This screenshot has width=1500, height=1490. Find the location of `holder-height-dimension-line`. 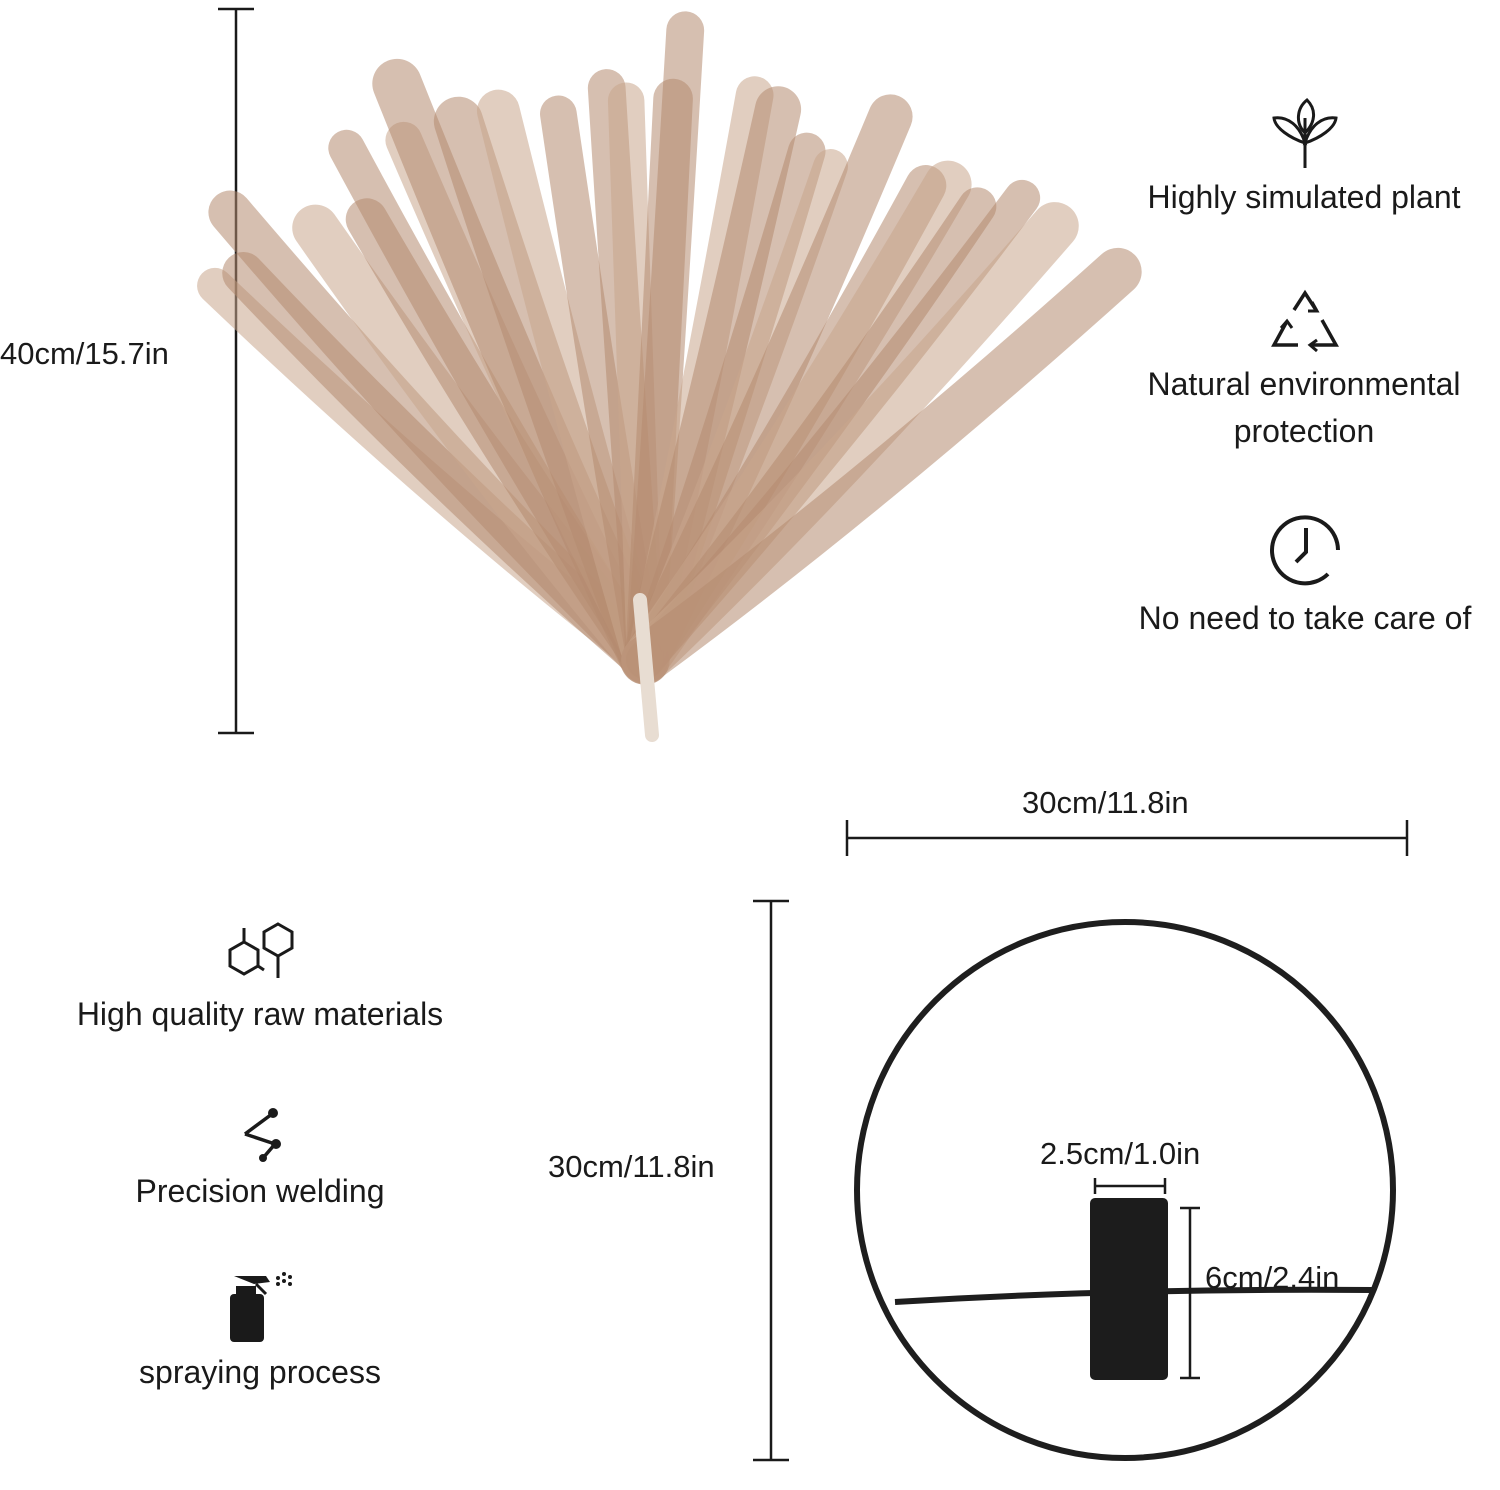

holder-height-dimension-line is located at coordinates (771, 1180).